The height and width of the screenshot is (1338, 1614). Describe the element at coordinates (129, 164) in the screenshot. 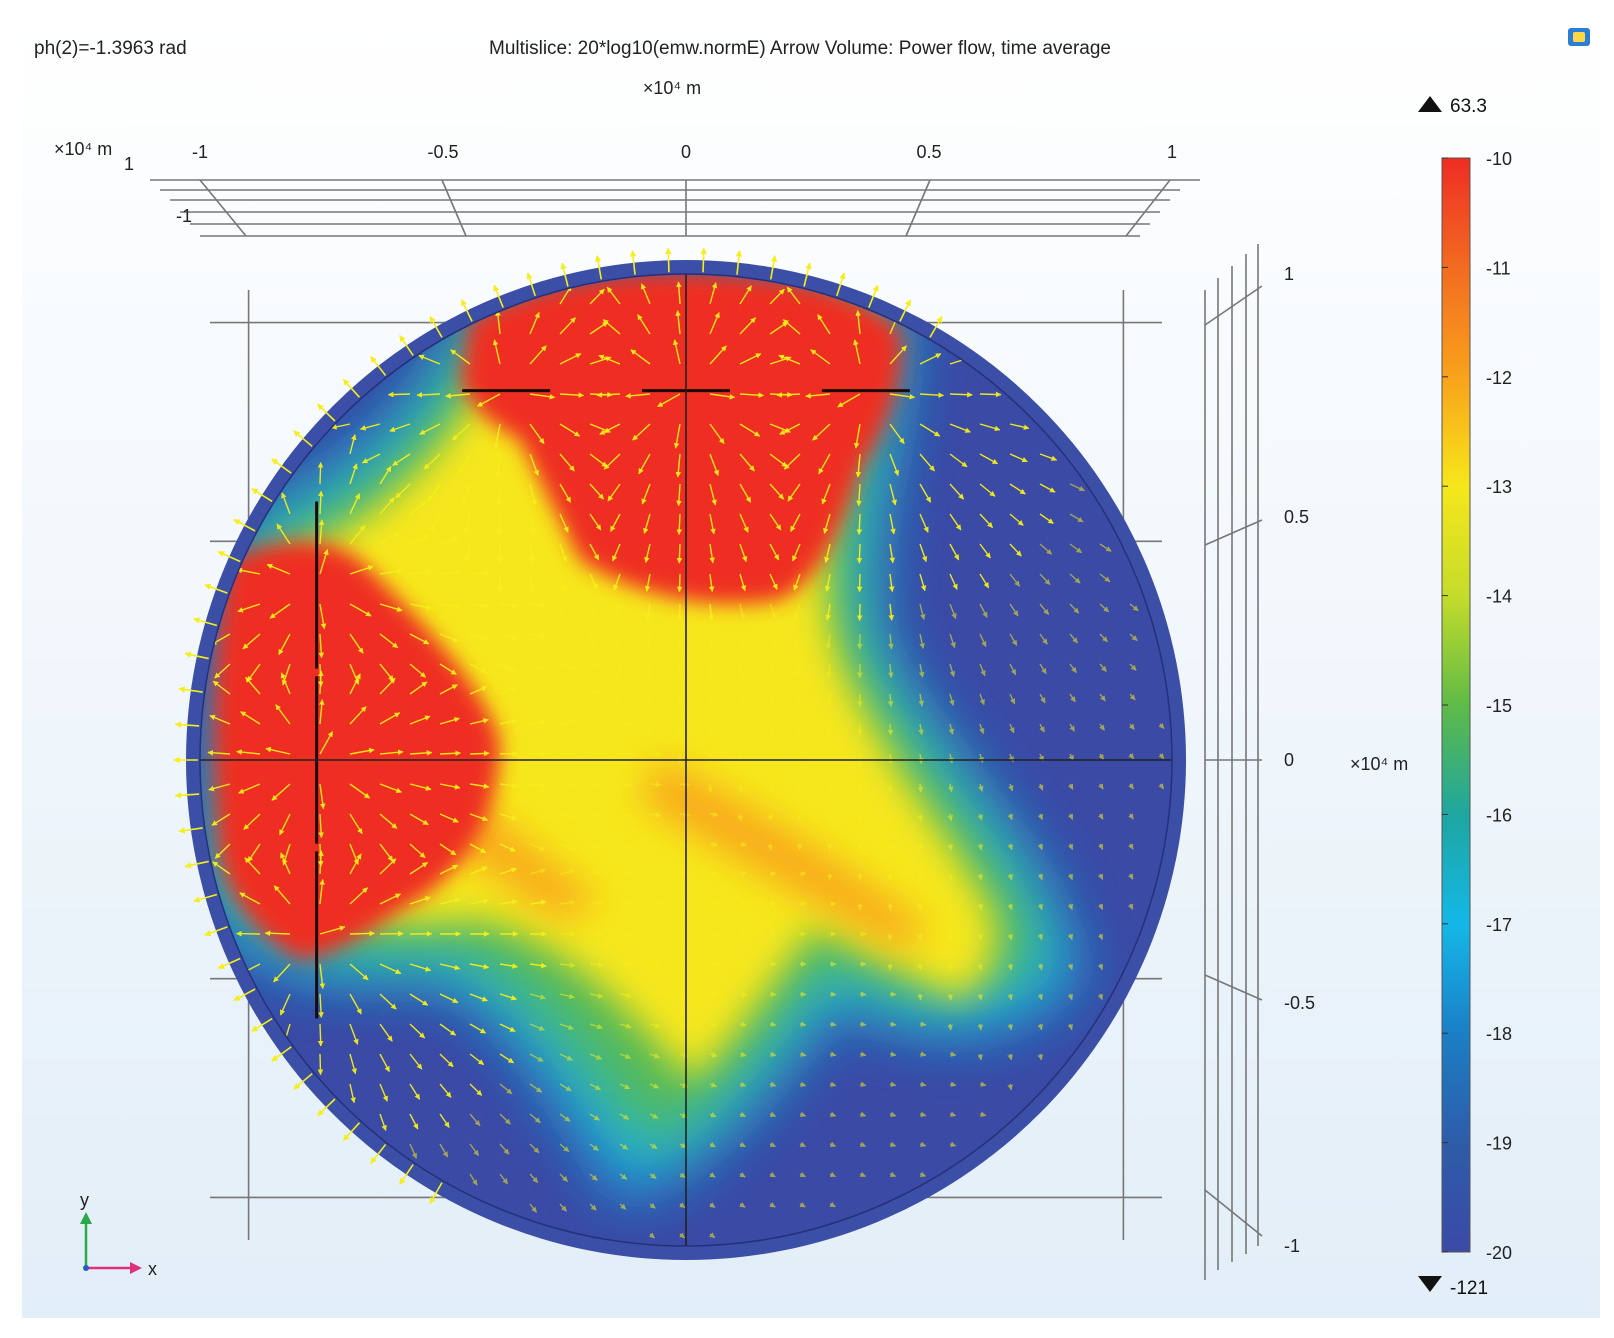

I see `z-tick-label: 1` at that location.